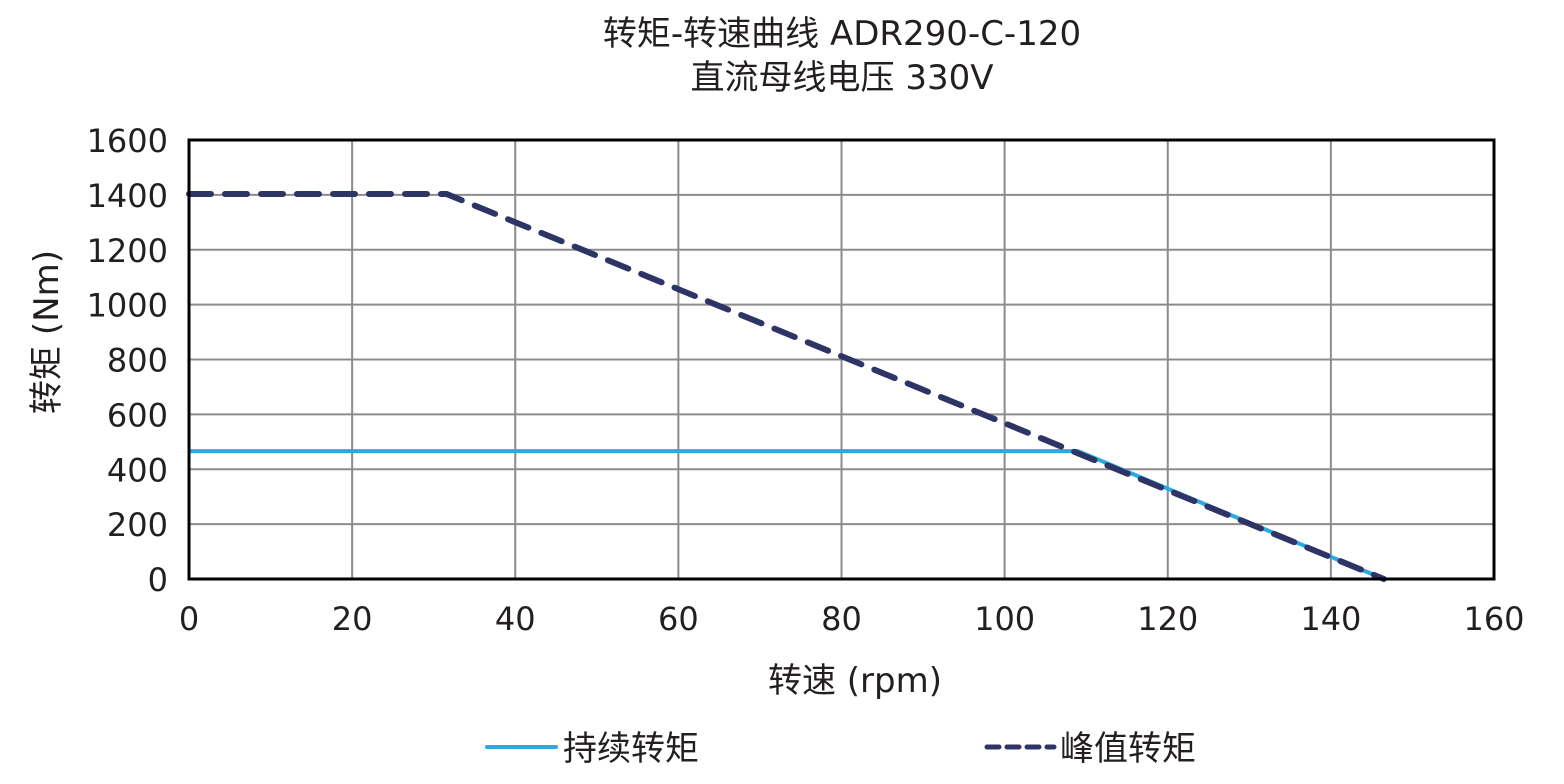  What do you see at coordinates (1167, 619) in the screenshot?
I see `x-tick-label: 120` at bounding box center [1167, 619].